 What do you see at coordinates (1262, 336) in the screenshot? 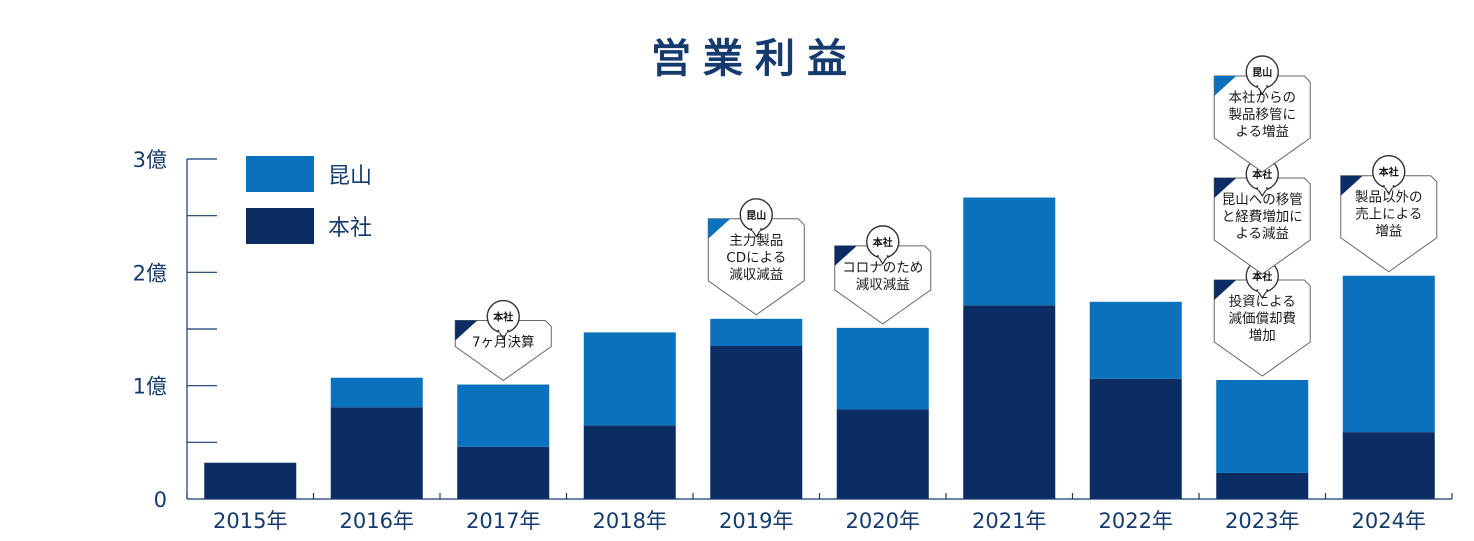
I see `callout-text-line: 増加` at bounding box center [1262, 336].